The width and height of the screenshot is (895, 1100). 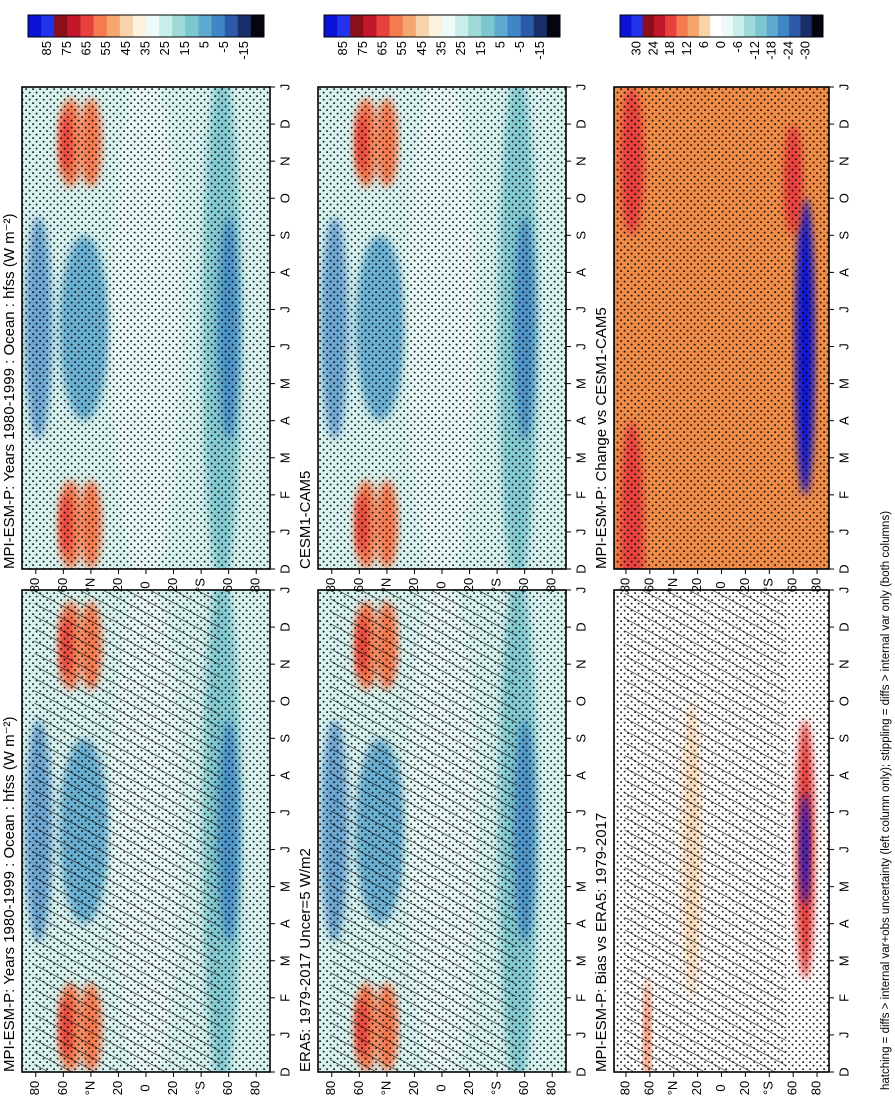 I want to click on colorbar-tick-label: -12, so click(x=754, y=50).